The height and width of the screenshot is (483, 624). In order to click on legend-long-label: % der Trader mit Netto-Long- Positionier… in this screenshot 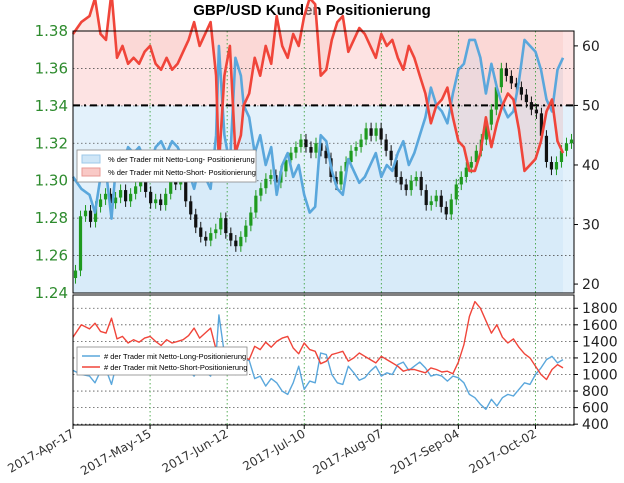, I will do `click(181, 159)`.